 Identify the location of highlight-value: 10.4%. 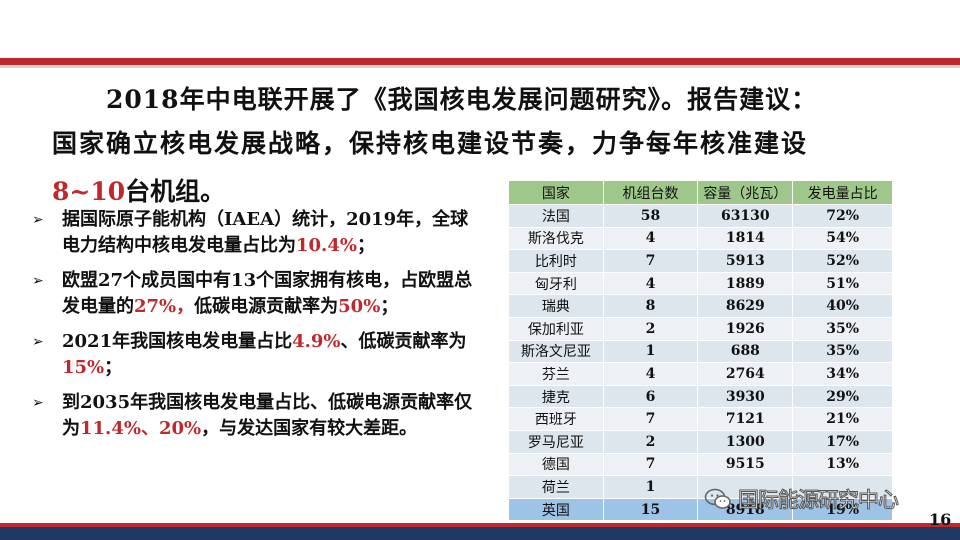
(326, 245).